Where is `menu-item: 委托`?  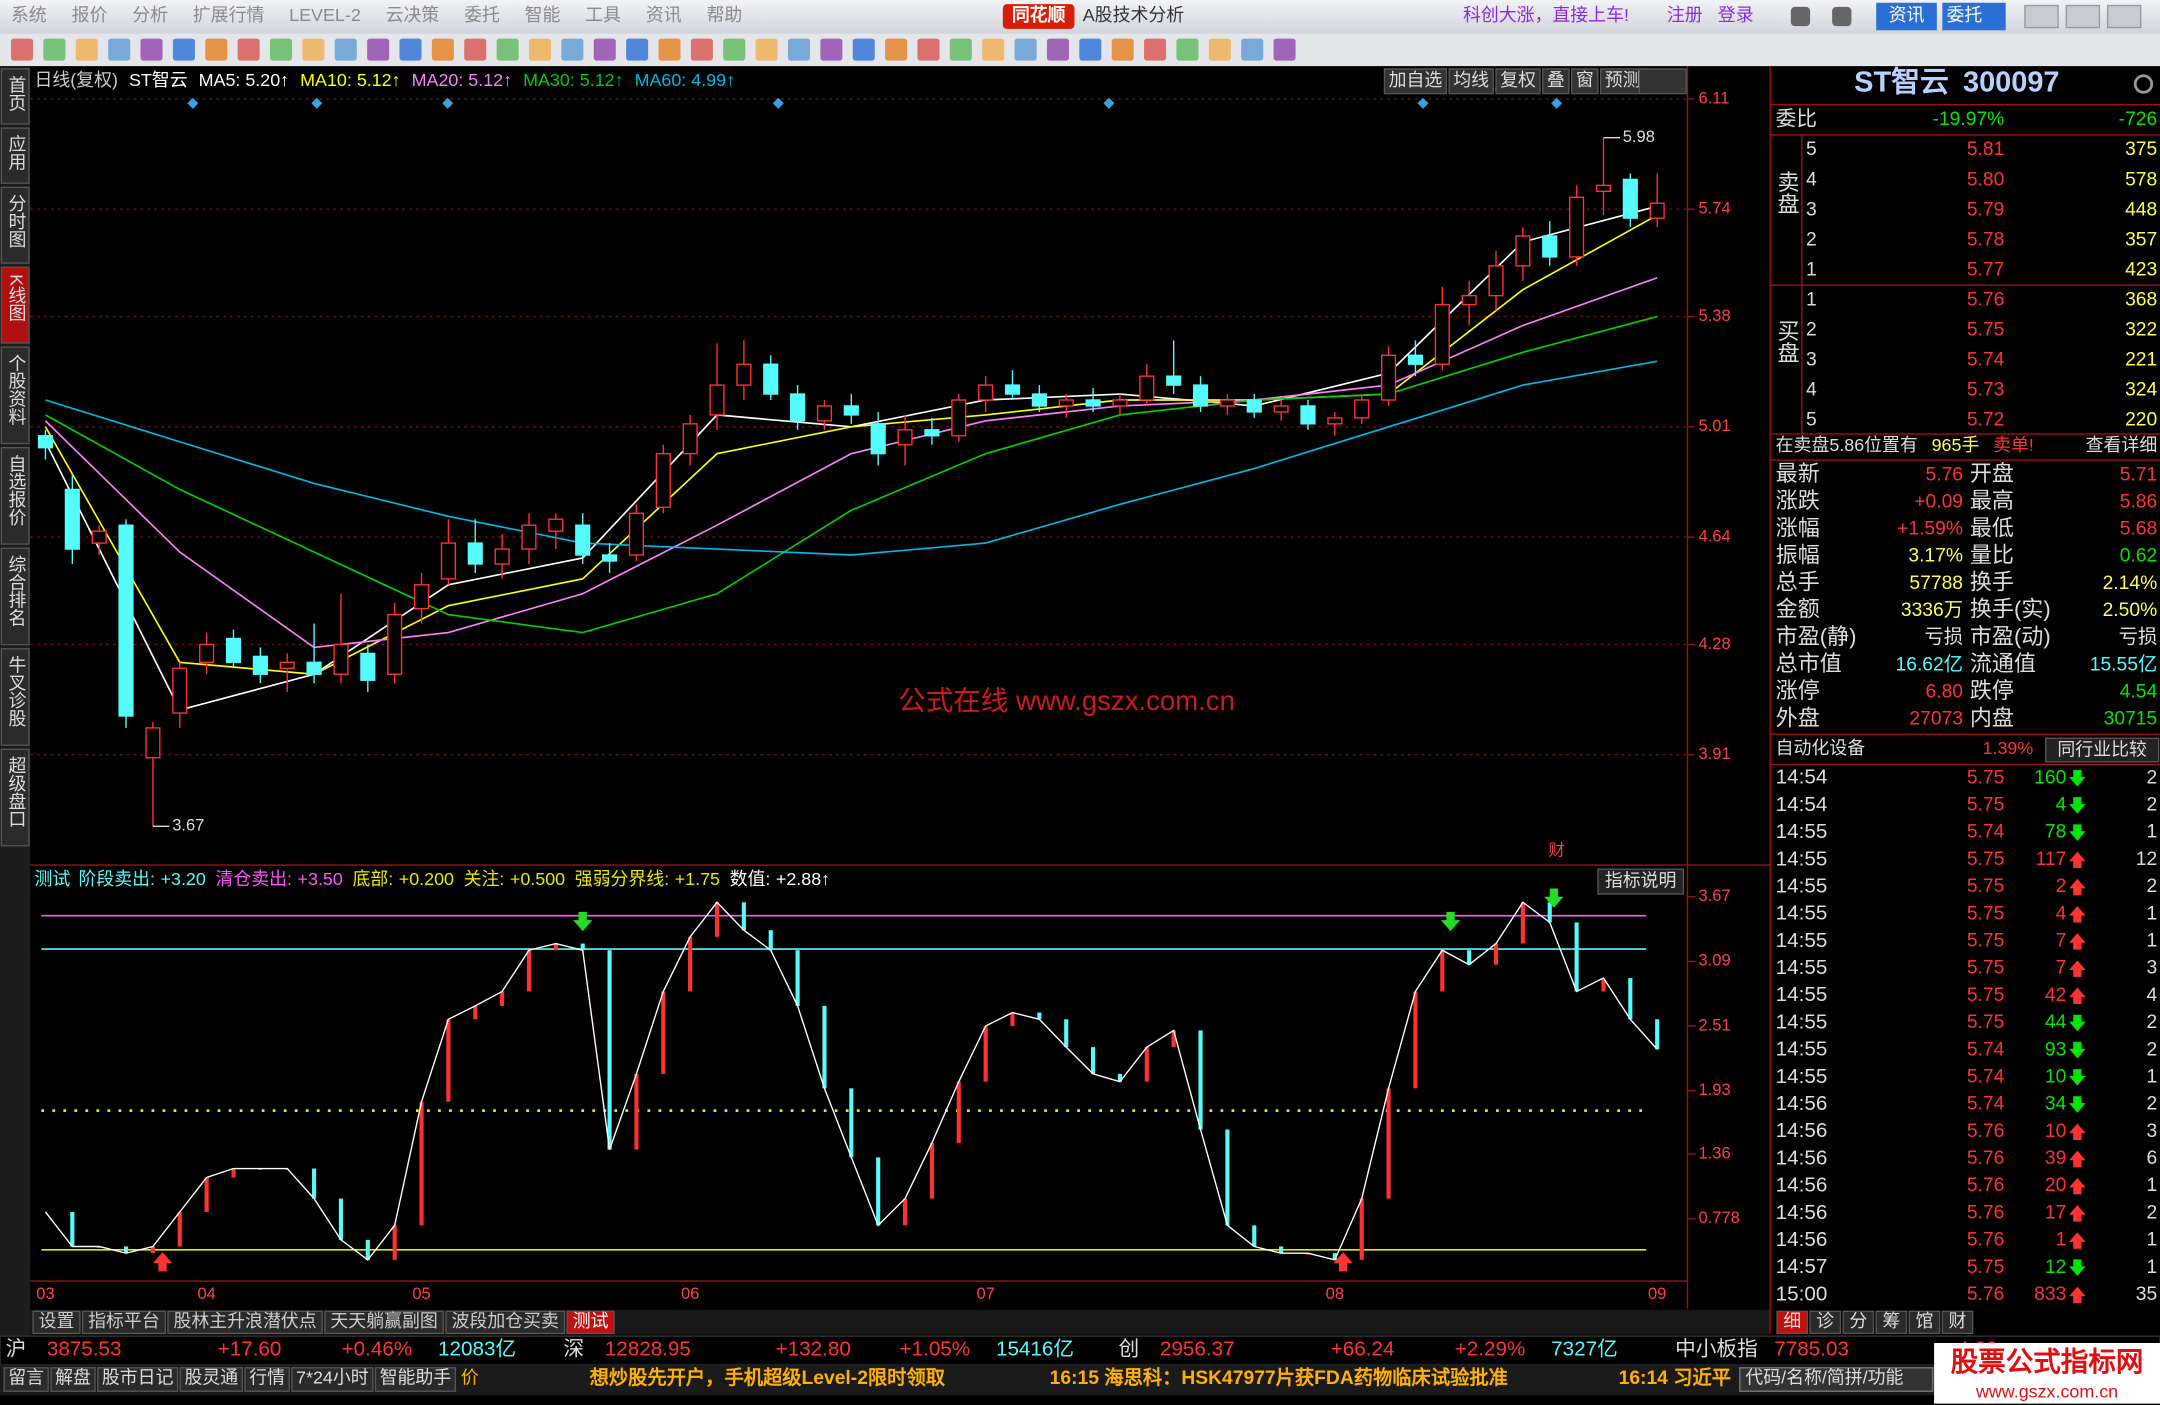
menu-item: 委托 is located at coordinates (482, 15).